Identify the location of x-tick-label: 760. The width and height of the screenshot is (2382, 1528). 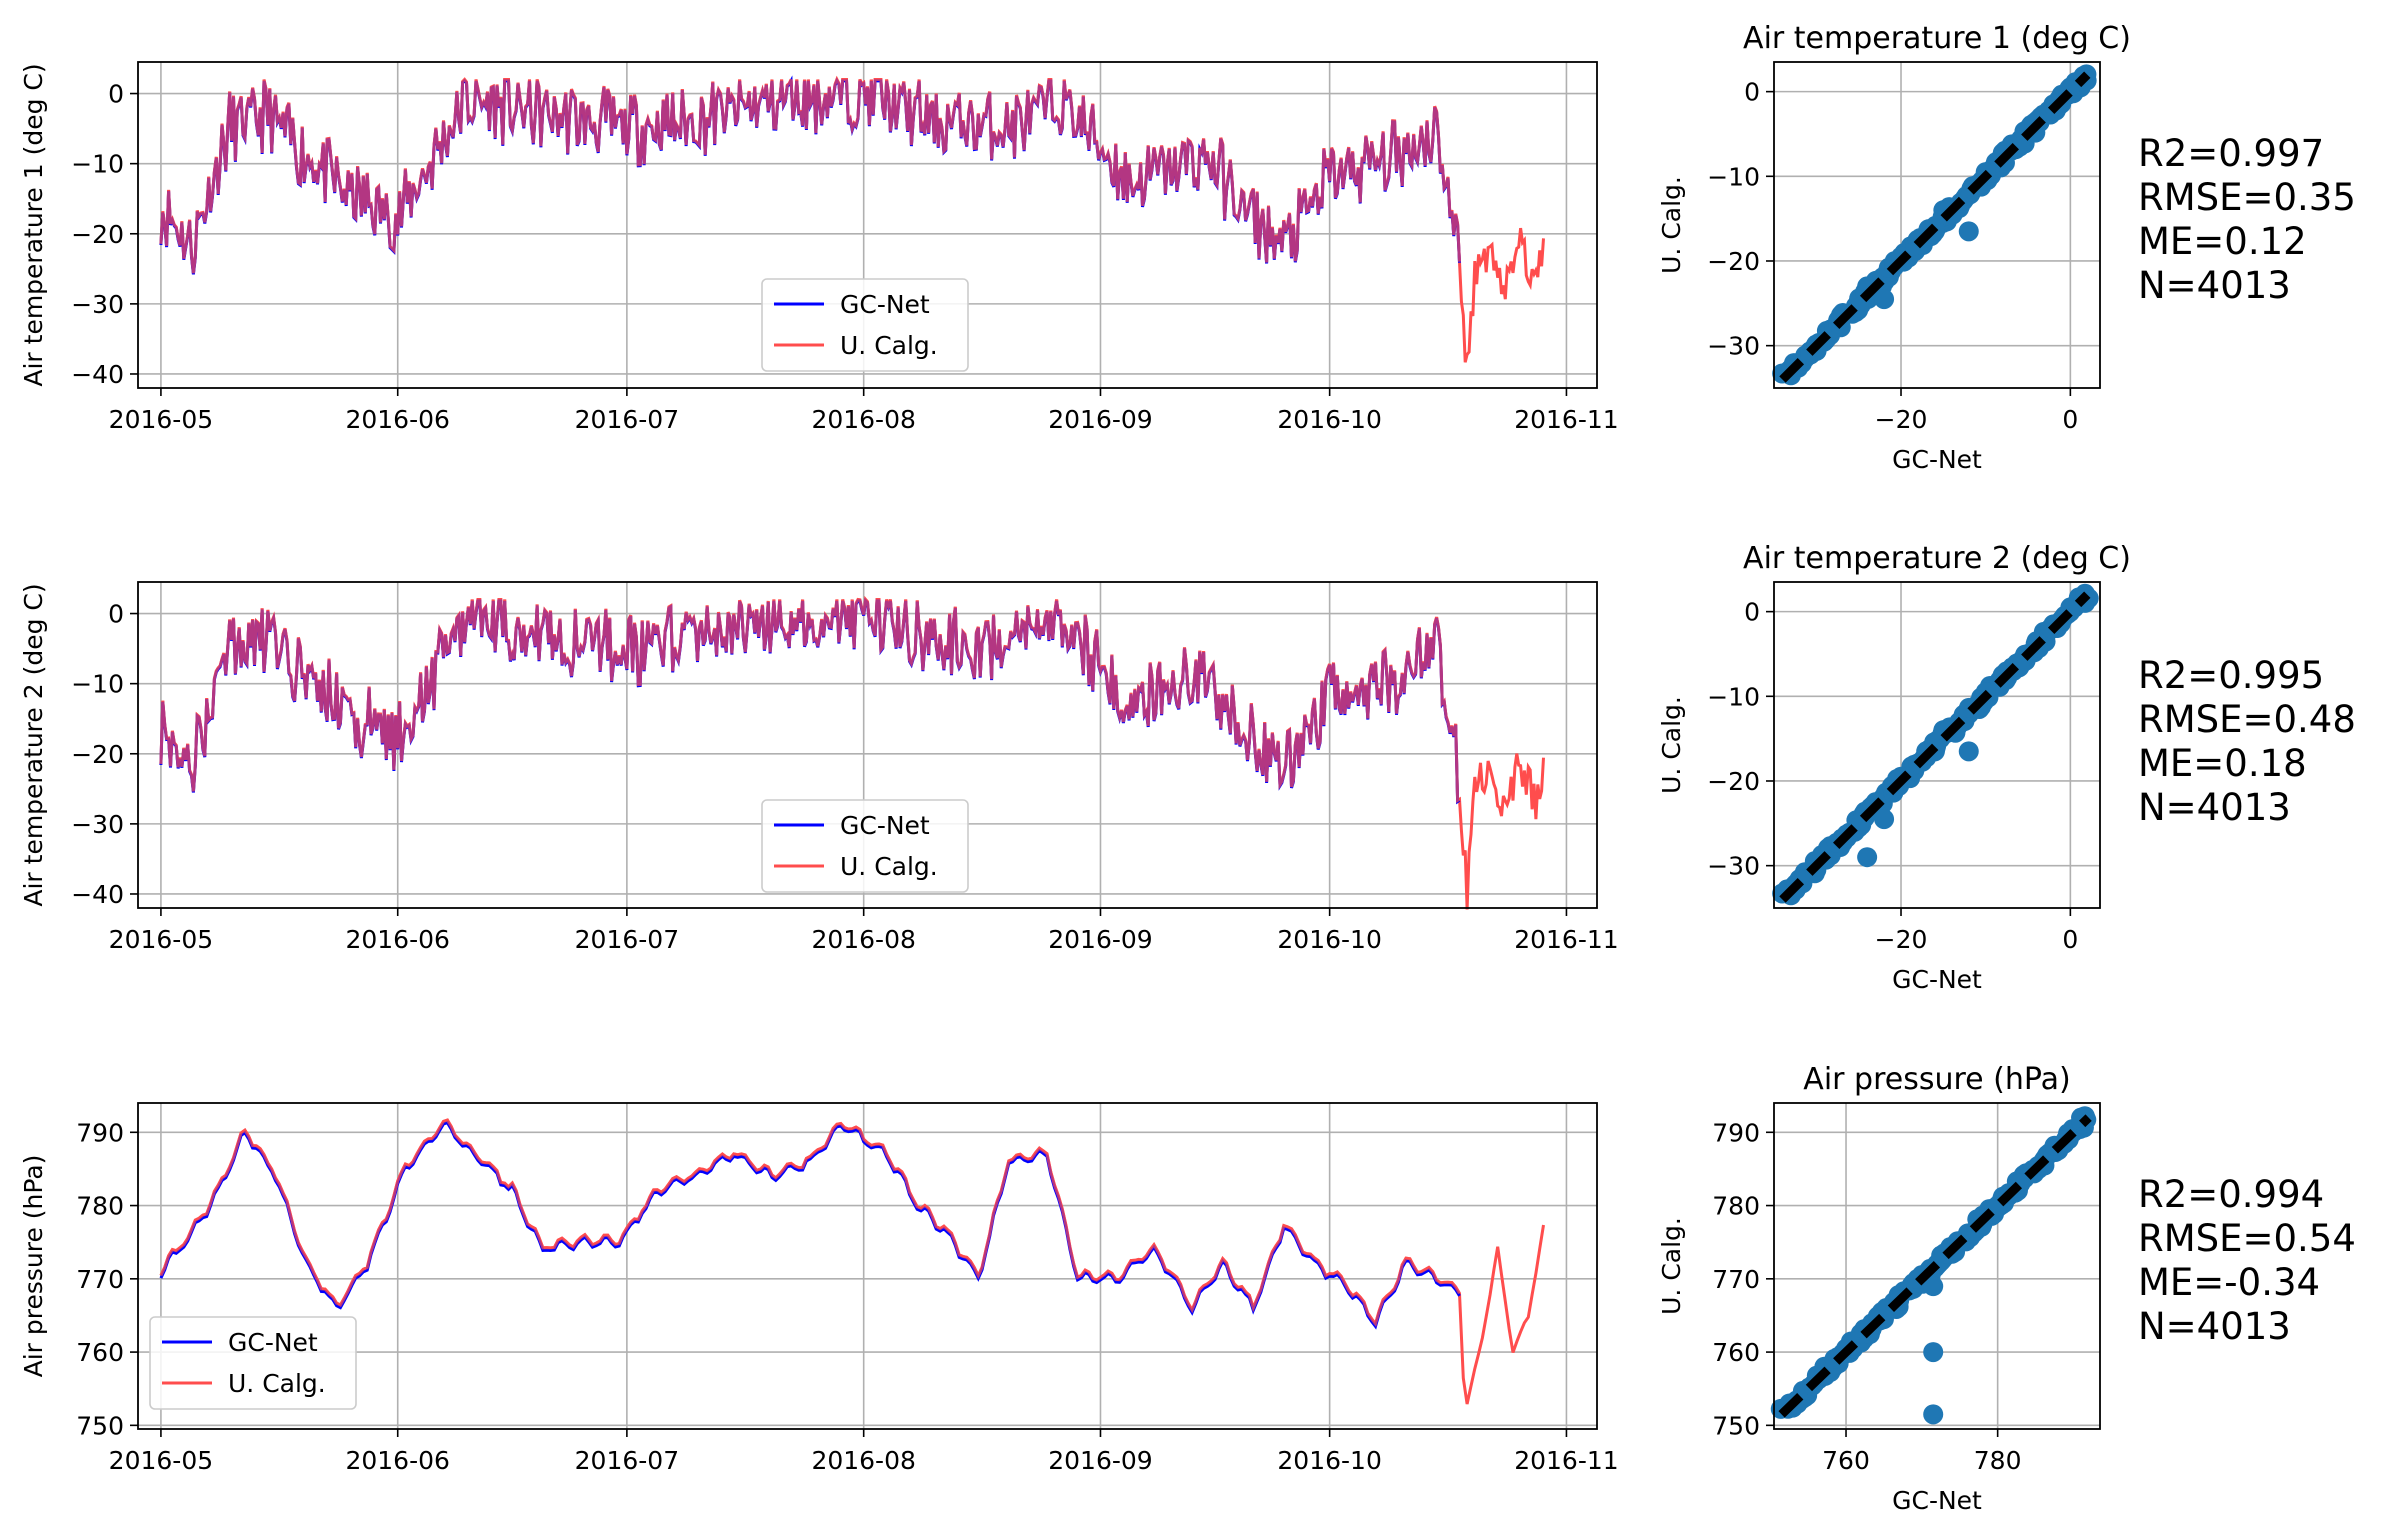
(1846, 1460).